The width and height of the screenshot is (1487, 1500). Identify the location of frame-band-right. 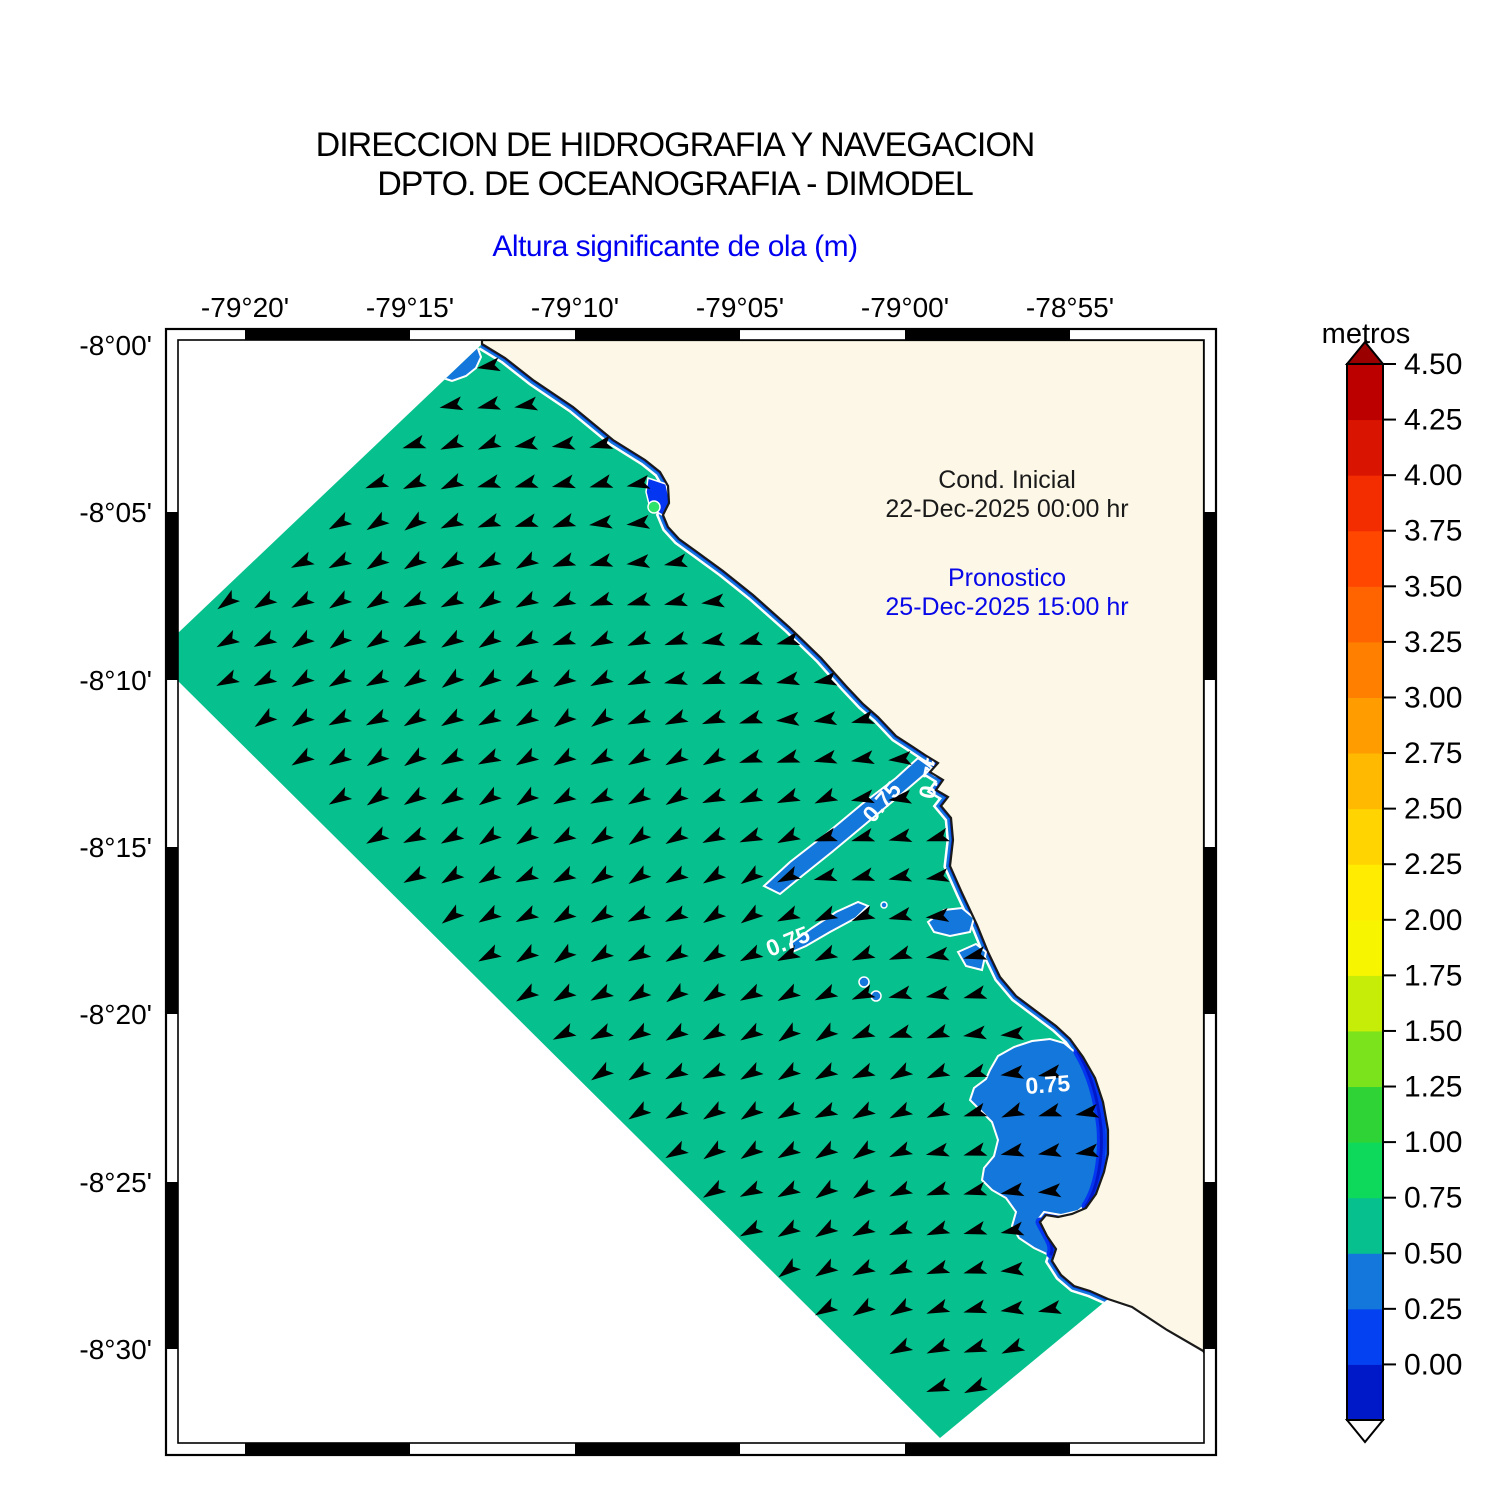
(1210, 1265).